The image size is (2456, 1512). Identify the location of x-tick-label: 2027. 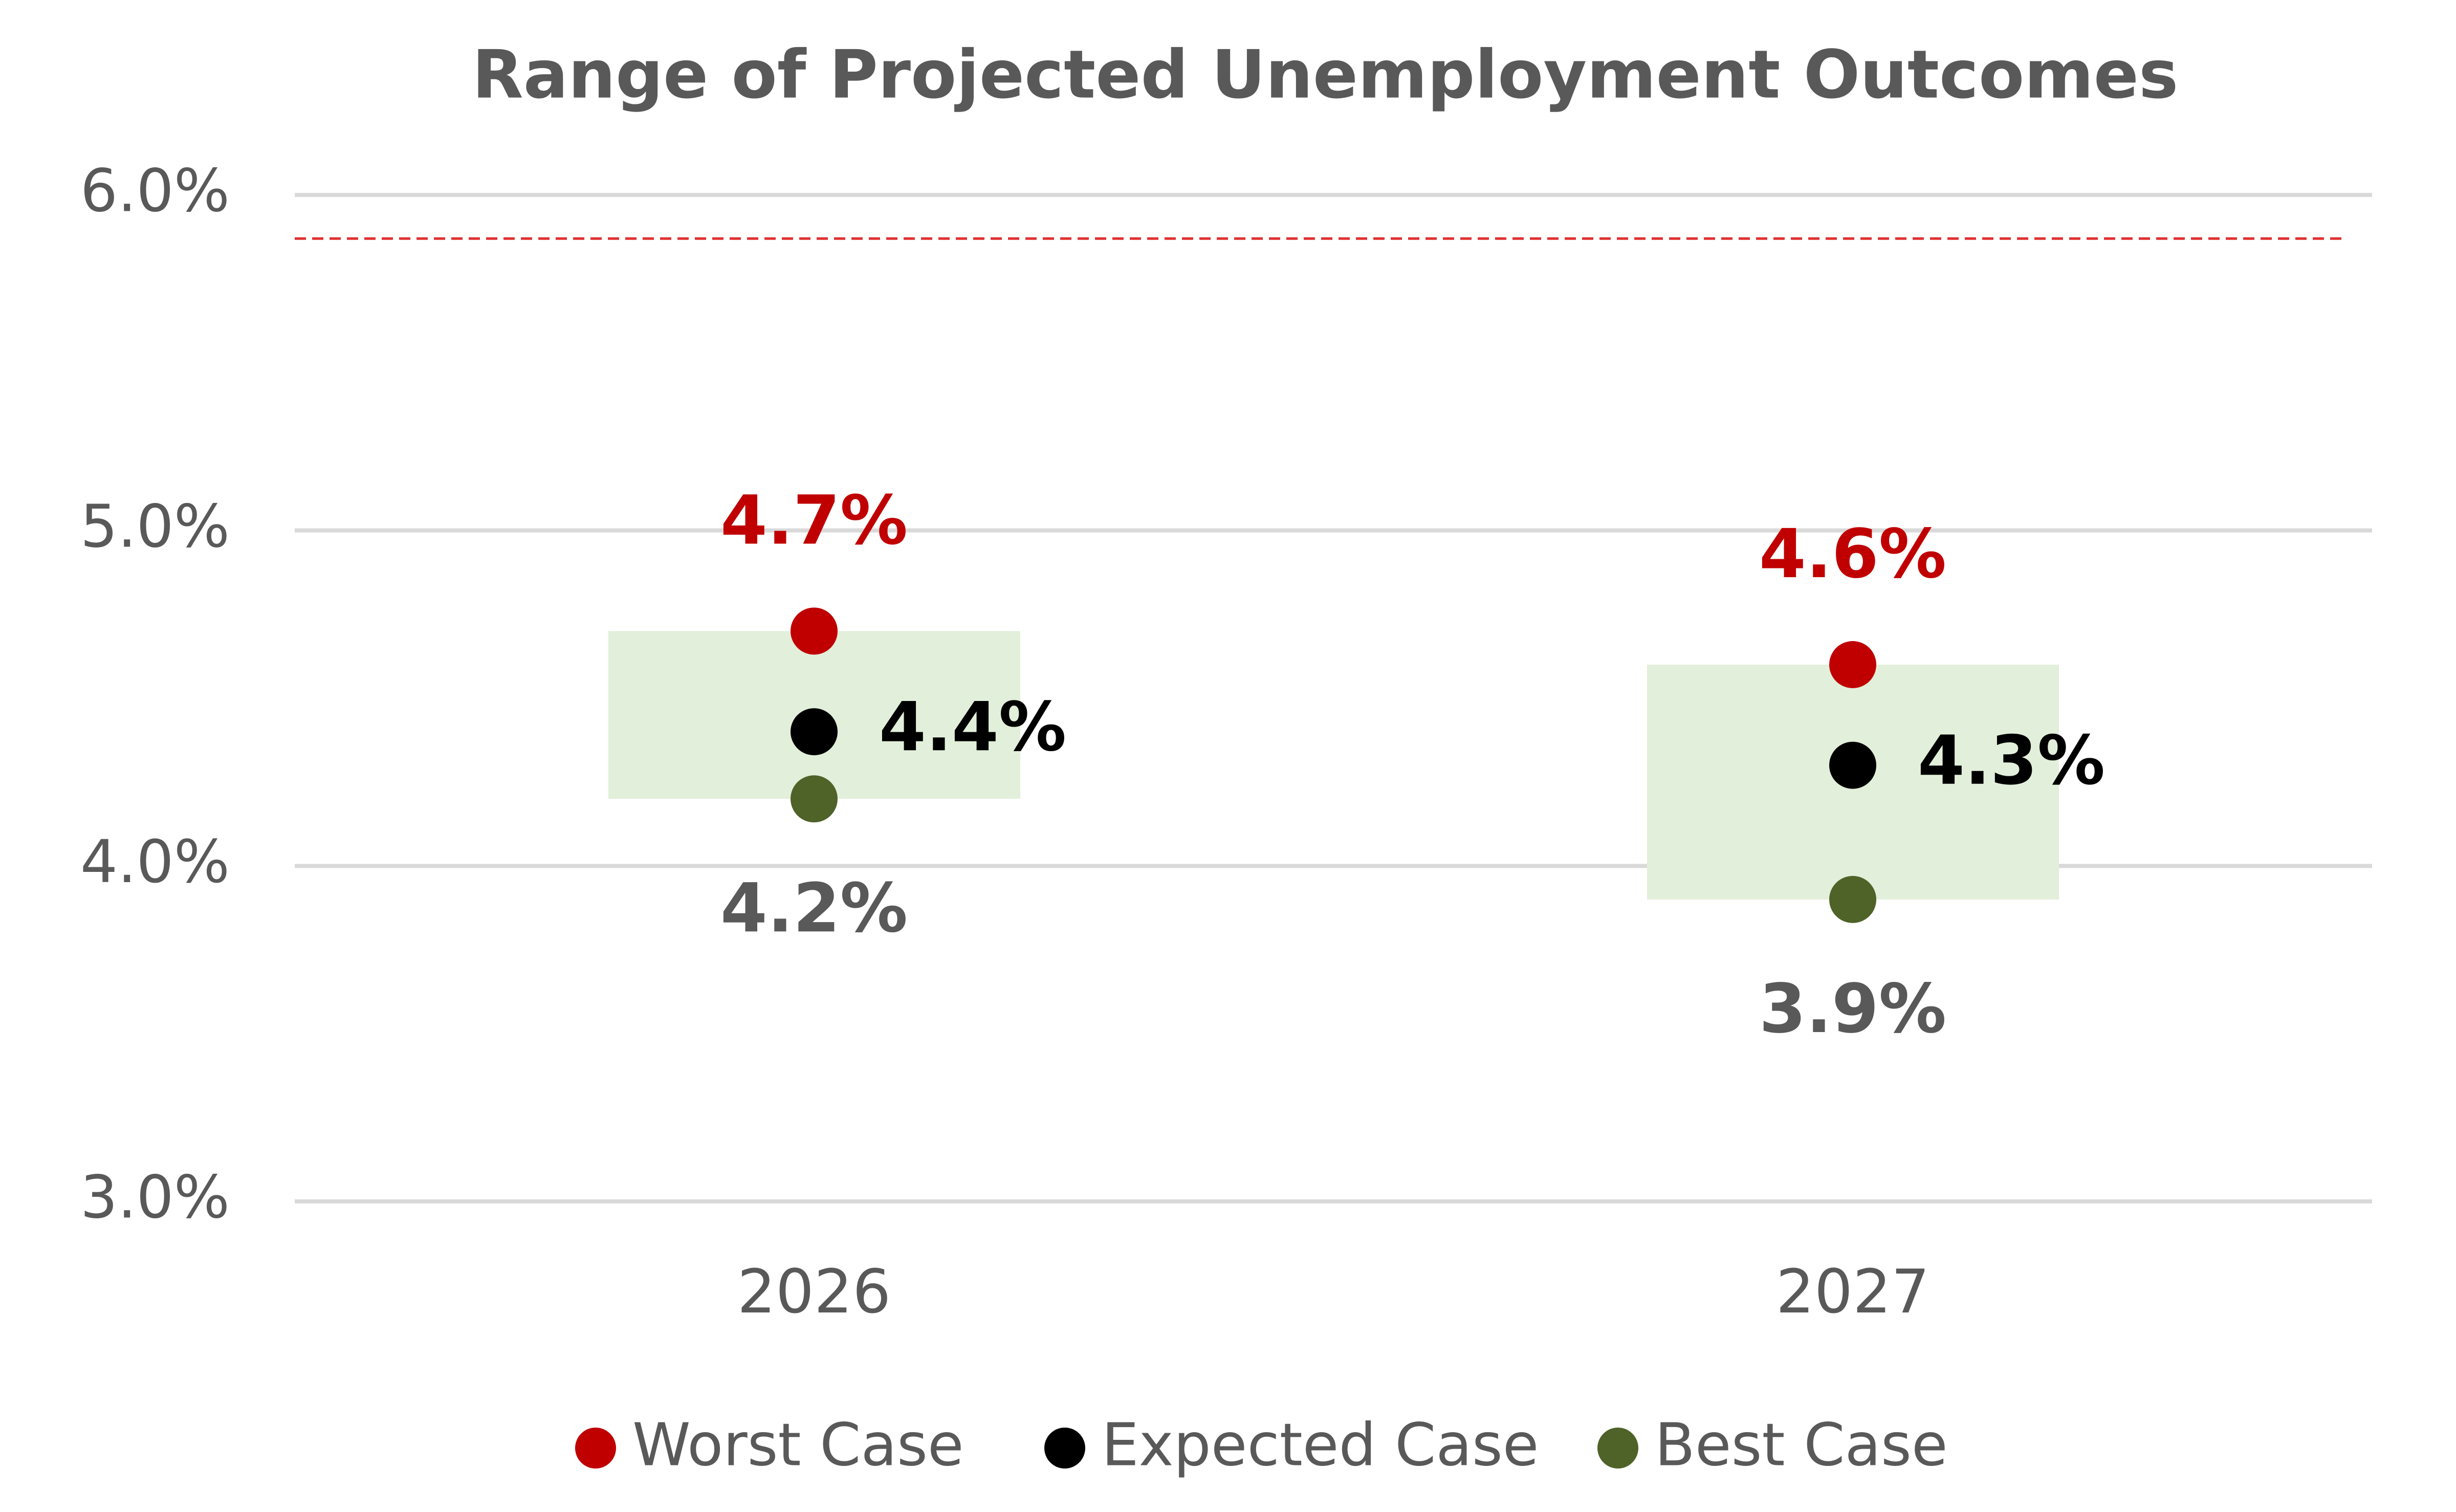
(1853, 1291).